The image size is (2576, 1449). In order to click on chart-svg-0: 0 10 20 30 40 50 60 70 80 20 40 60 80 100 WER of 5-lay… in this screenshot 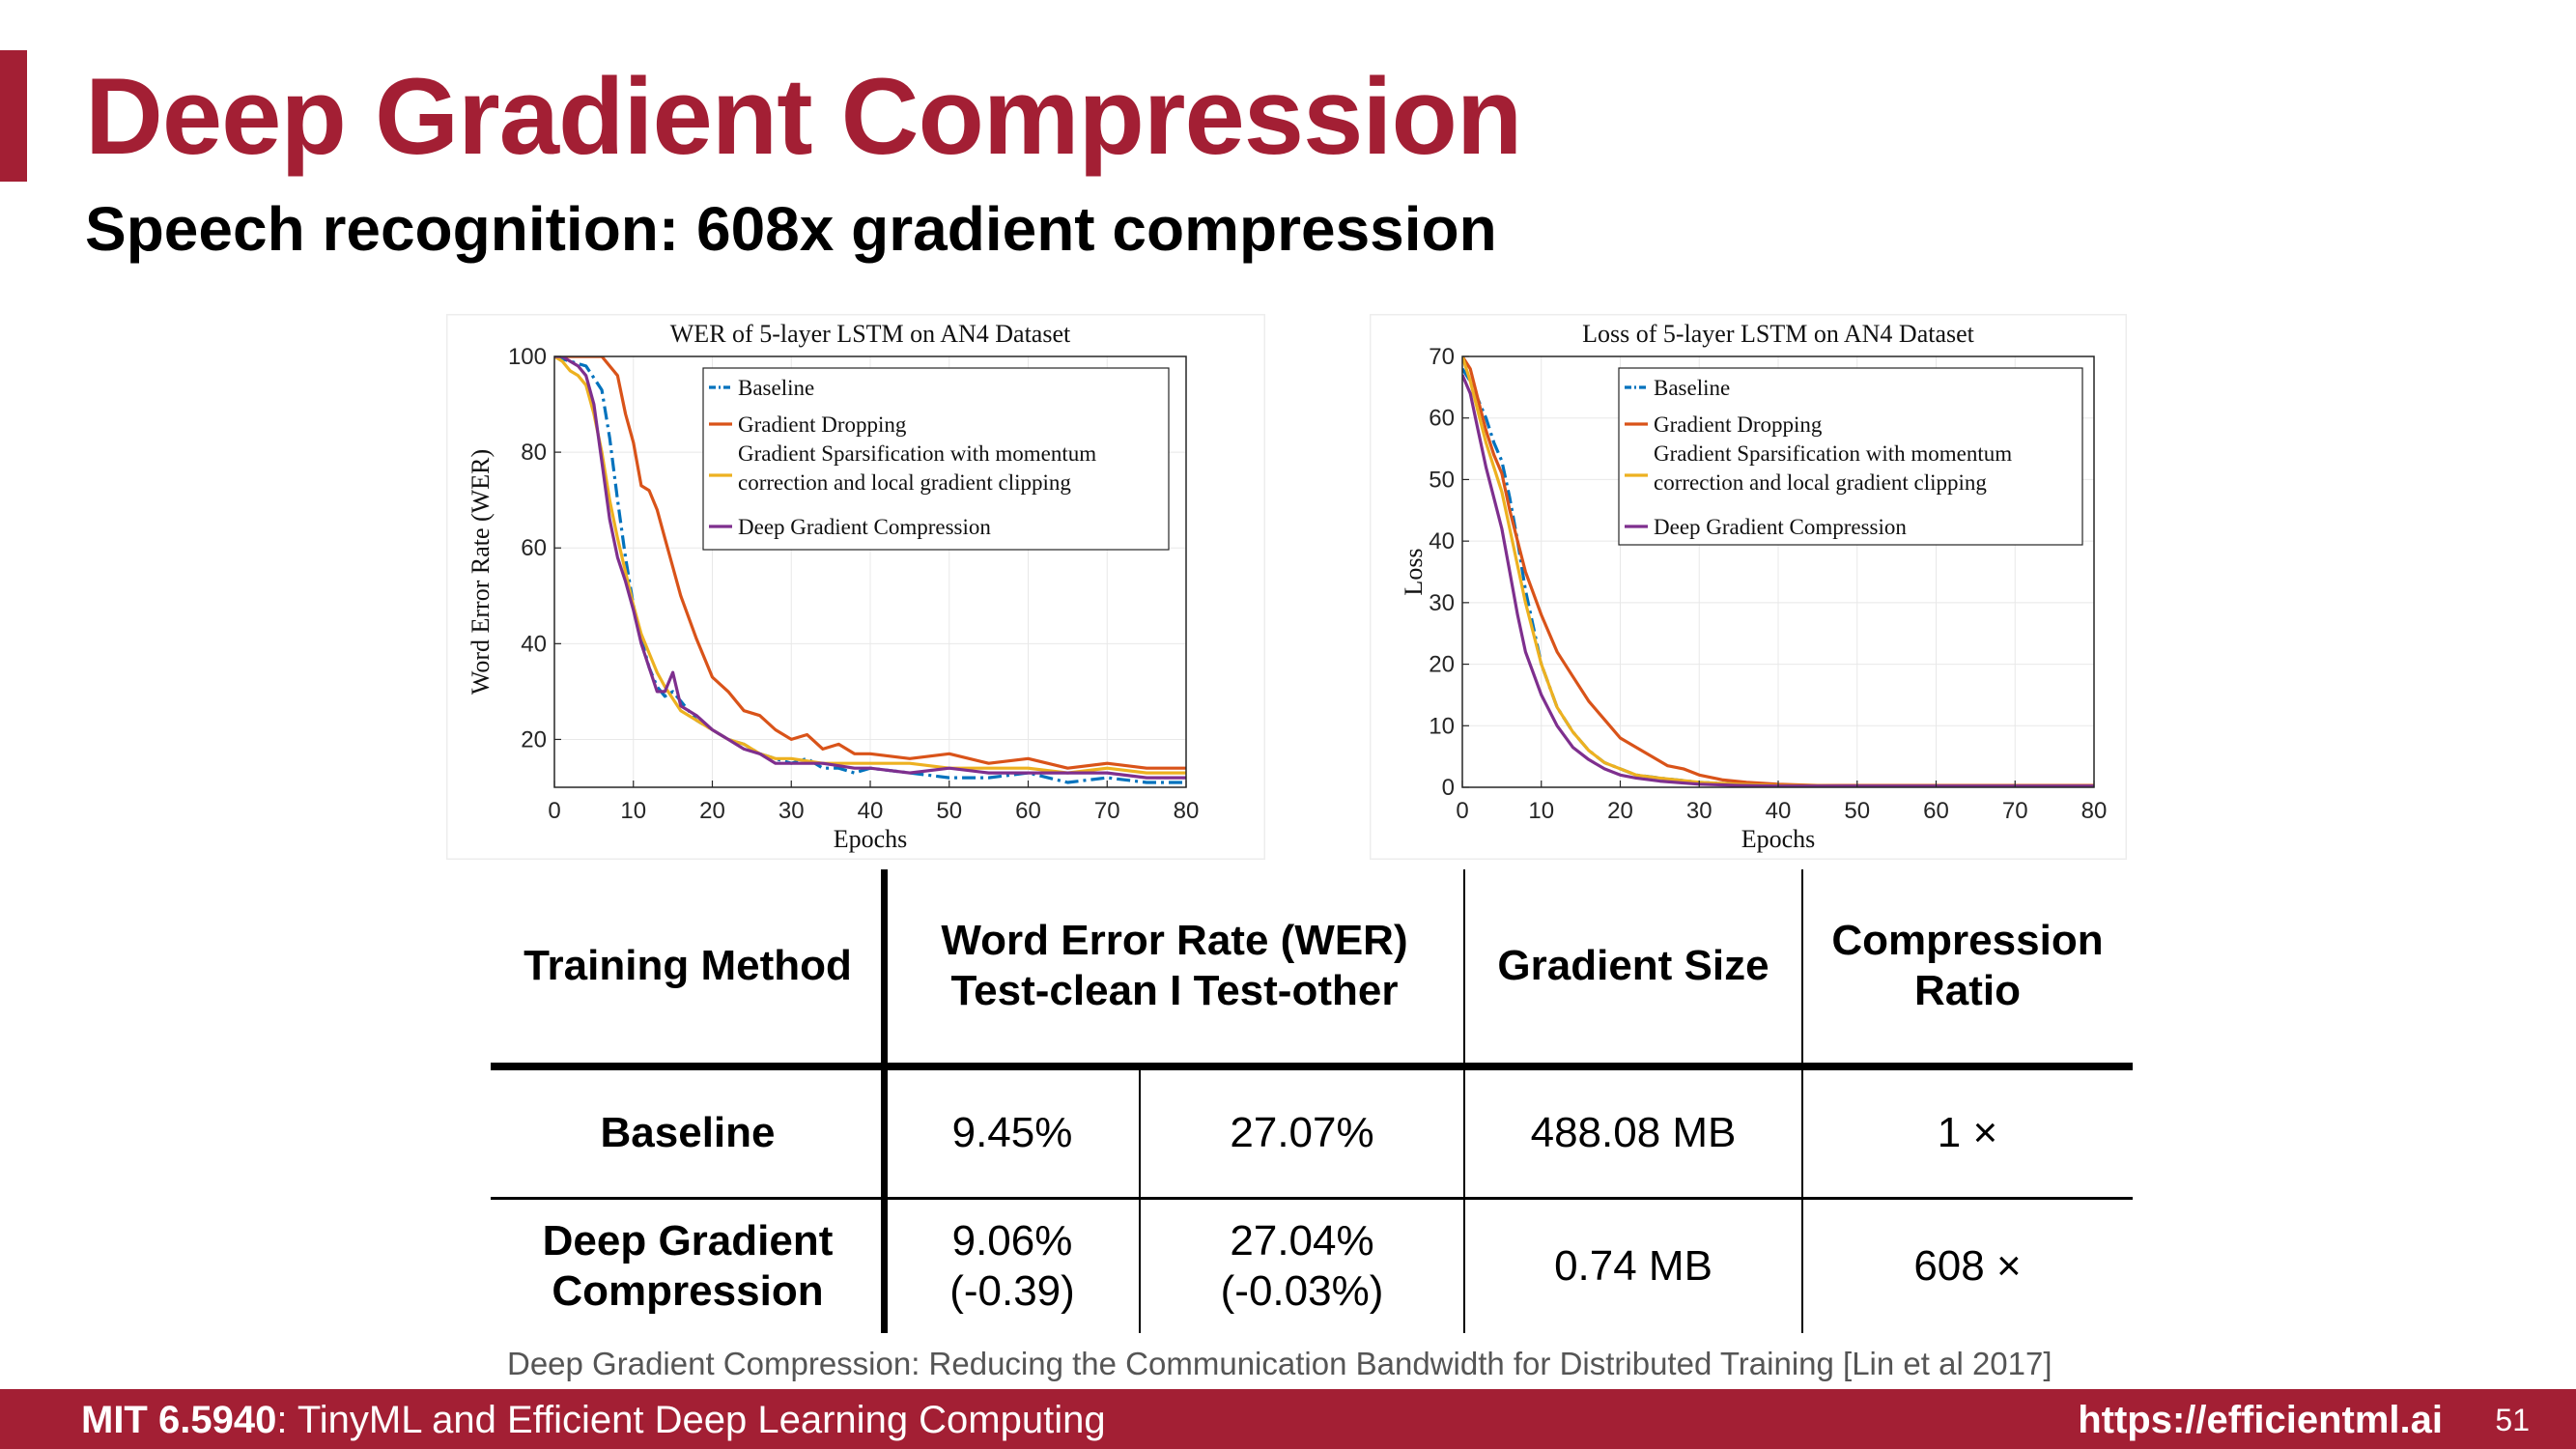, I will do `click(855, 587)`.